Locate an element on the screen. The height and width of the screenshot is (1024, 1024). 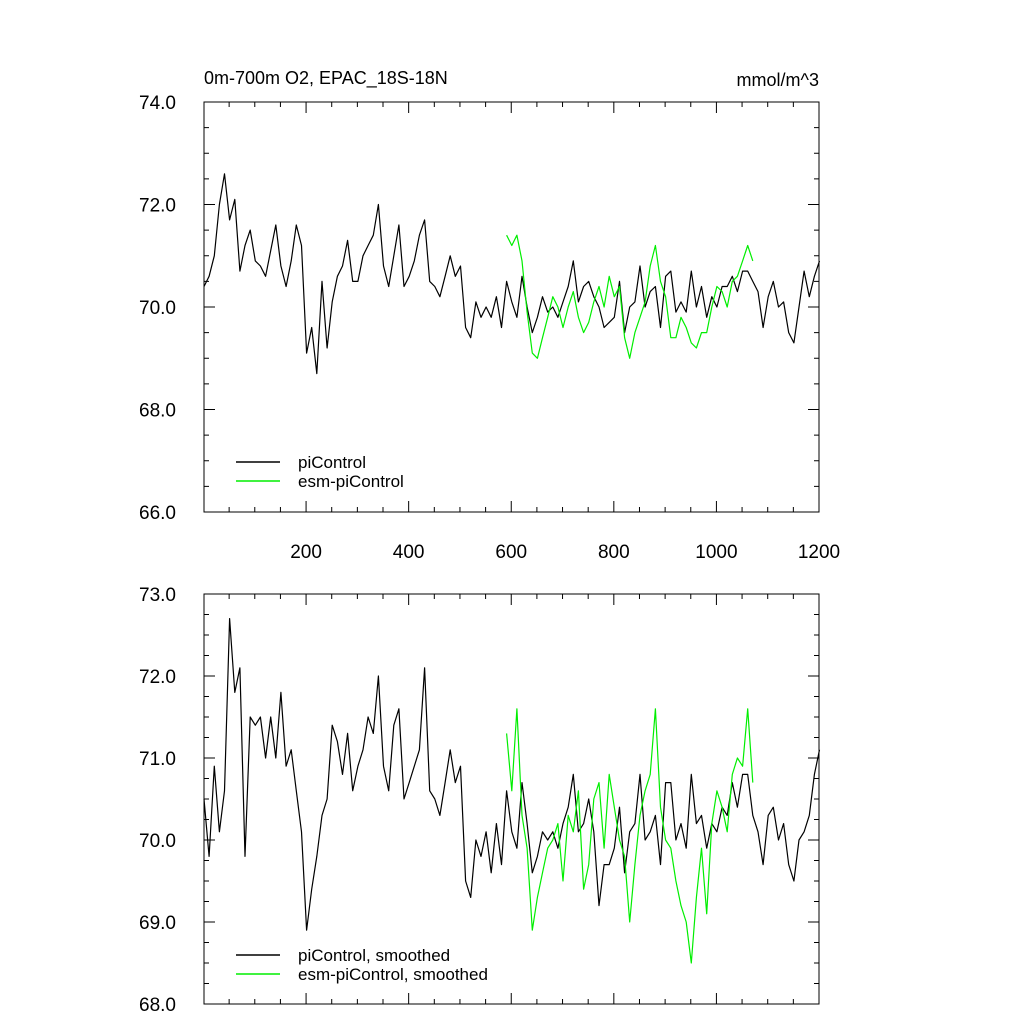
x-tick-label: 800 is located at coordinates (614, 552).